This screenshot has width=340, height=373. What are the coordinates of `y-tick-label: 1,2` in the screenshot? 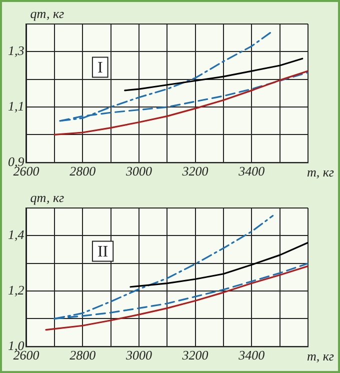 It's located at (16, 290).